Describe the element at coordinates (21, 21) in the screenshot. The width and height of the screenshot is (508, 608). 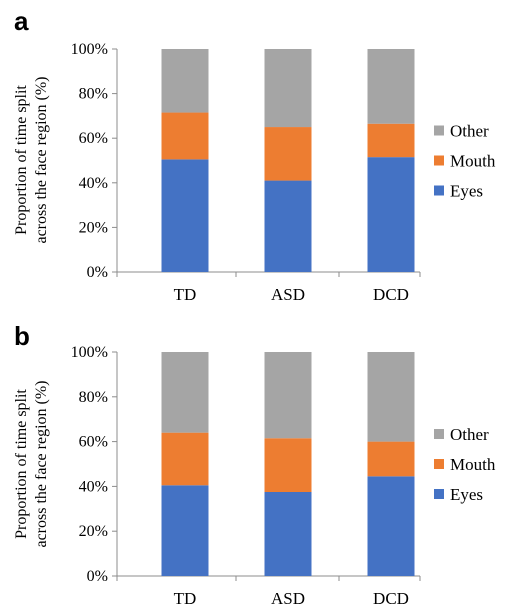
I see `panel-letter-a: a` at that location.